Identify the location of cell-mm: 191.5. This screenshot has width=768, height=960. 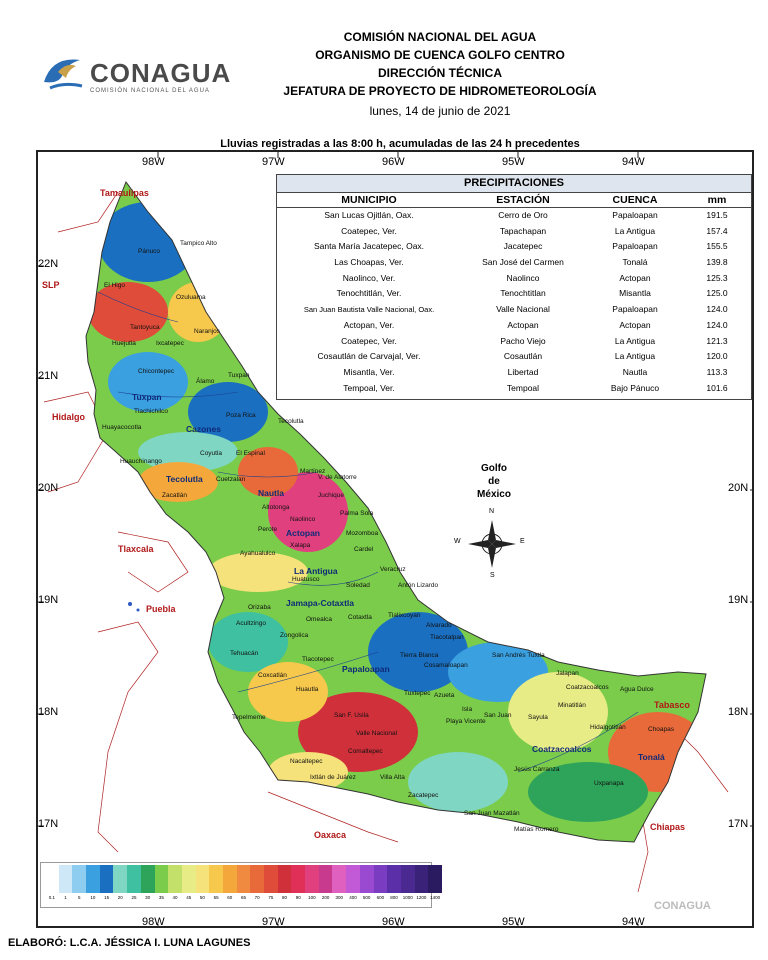
(717, 215).